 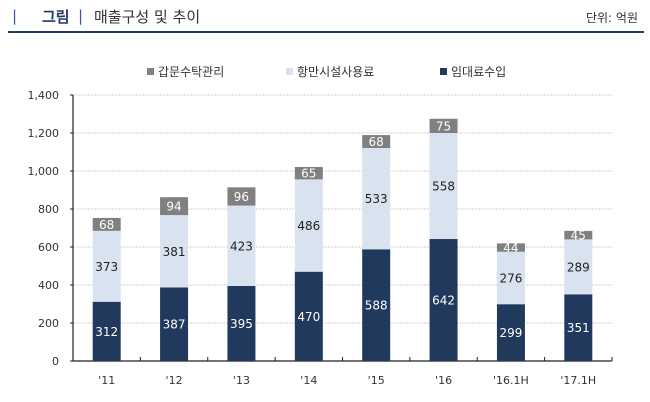 I want to click on bar-value-label: 558, so click(x=443, y=187).